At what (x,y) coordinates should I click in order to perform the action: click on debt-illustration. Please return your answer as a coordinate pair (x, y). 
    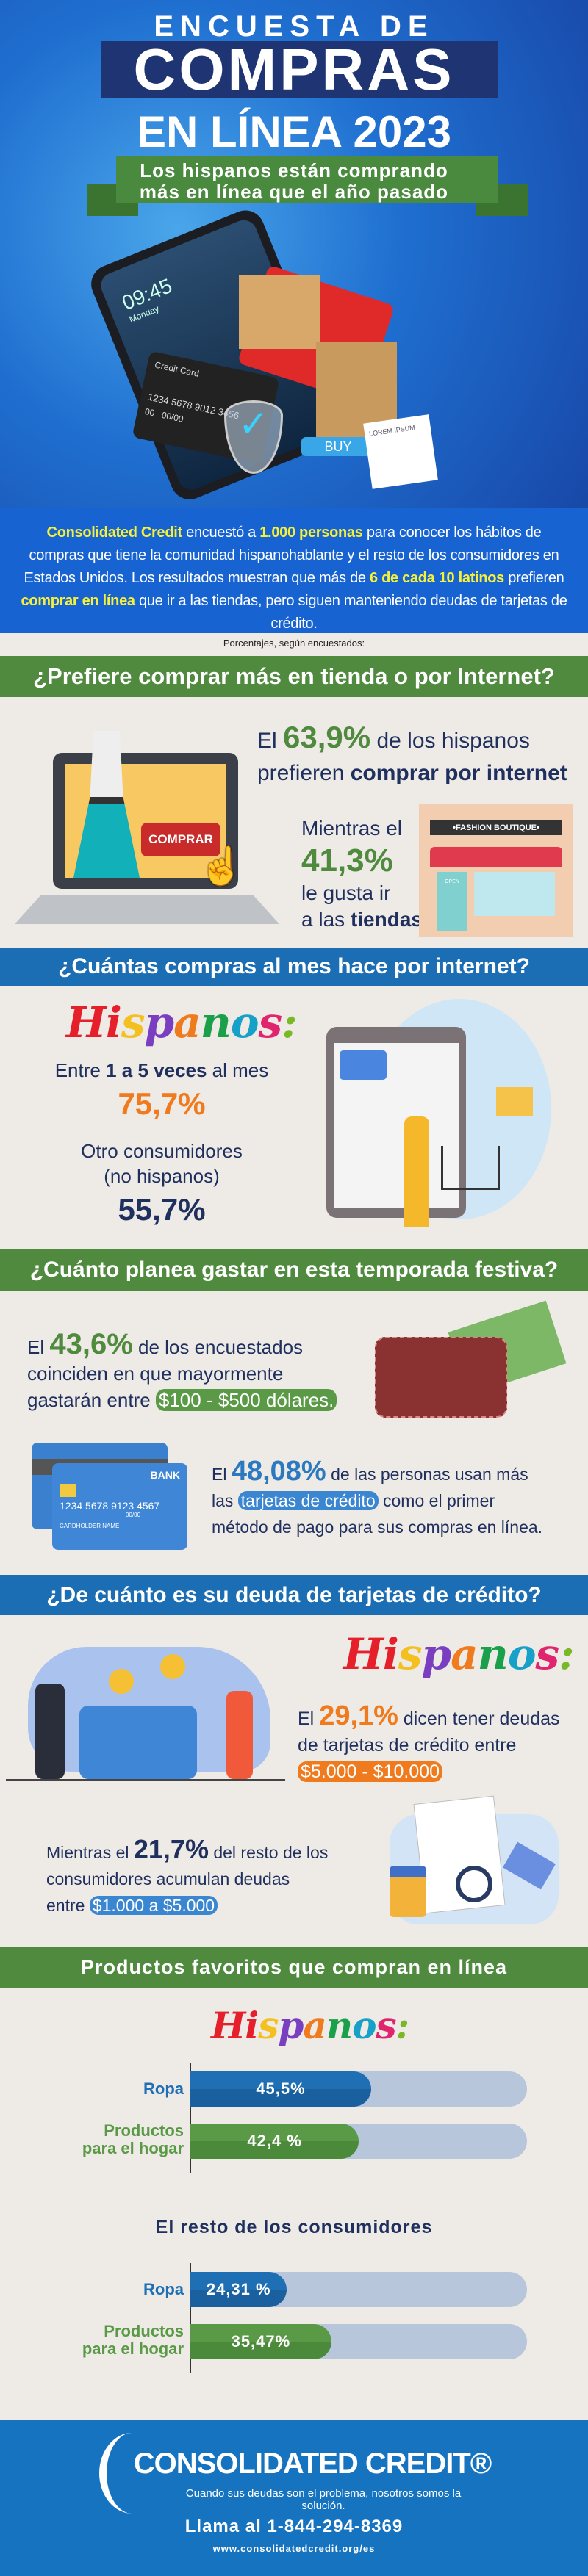
    Looking at the image, I should click on (145, 1710).